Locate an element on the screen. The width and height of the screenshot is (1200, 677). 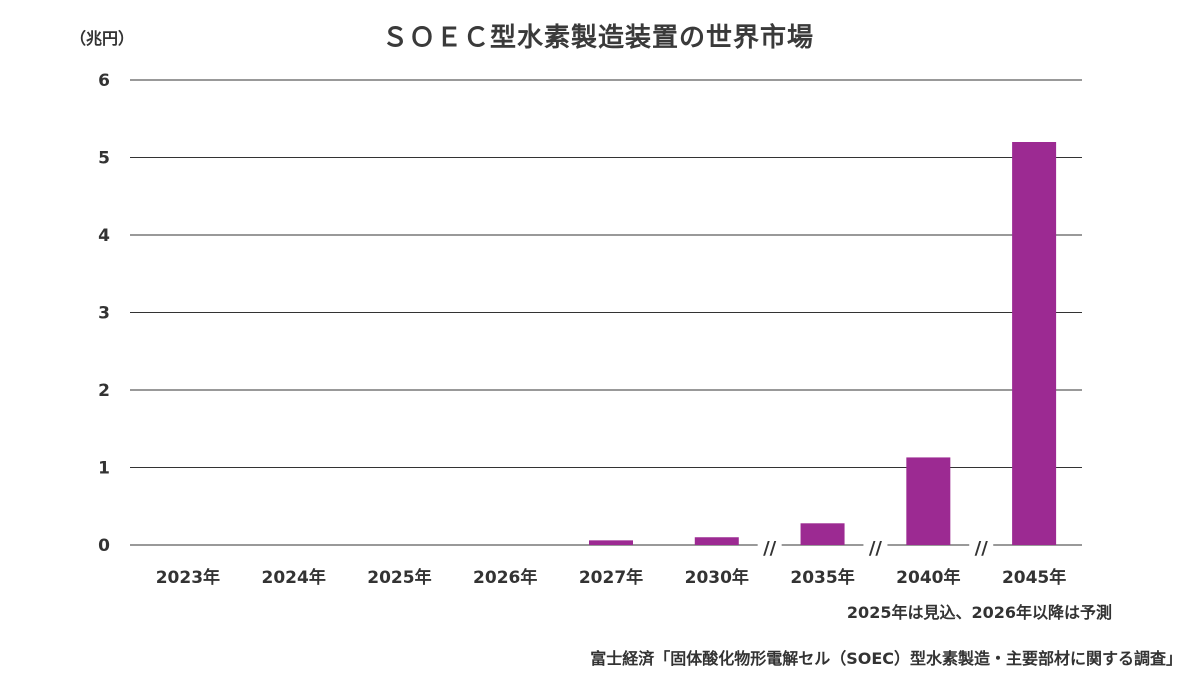
chart-title: ＳＯＥＣ型水素製造装置の世界市場 is located at coordinates (598, 37).